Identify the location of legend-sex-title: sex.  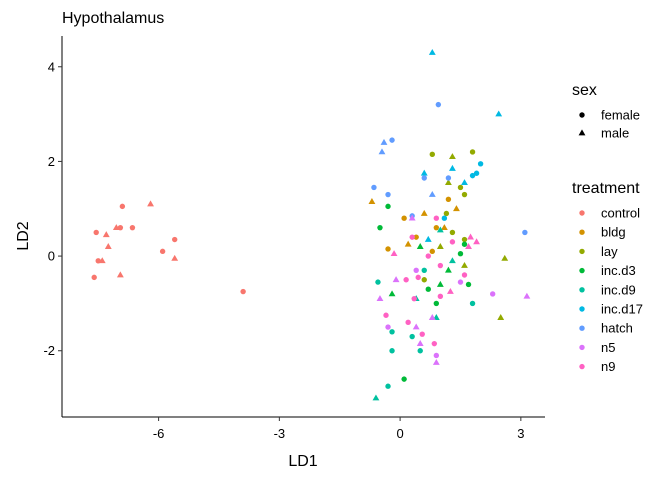
(584, 90).